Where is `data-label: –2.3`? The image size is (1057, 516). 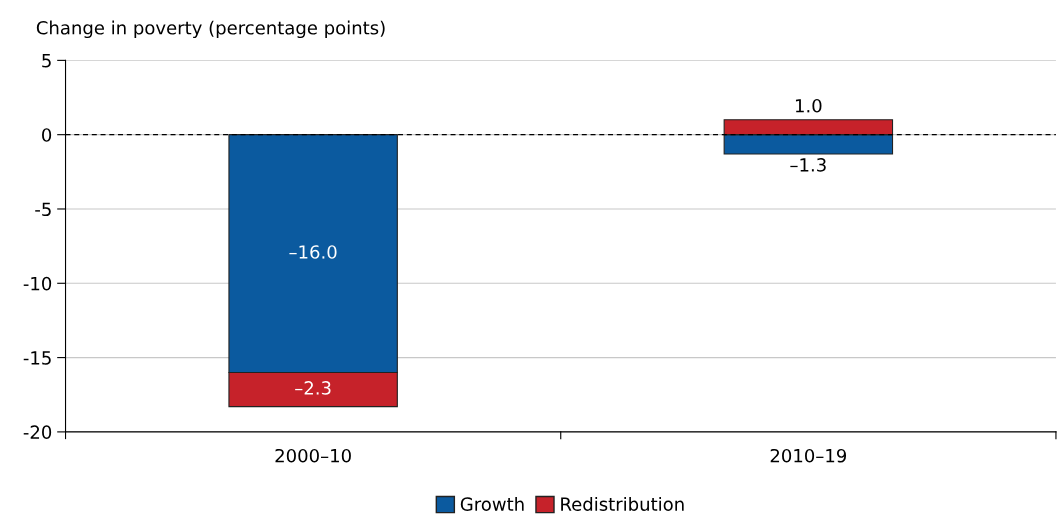
data-label: –2.3 is located at coordinates (313, 388).